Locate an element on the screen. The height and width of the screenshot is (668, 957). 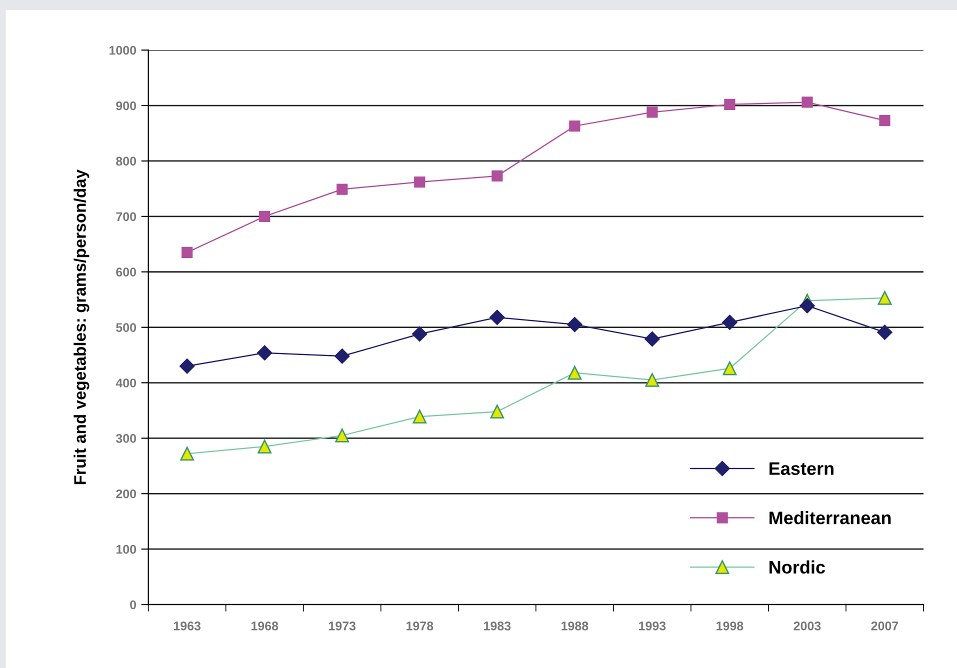
y-tick-label: 600 is located at coordinates (126, 272).